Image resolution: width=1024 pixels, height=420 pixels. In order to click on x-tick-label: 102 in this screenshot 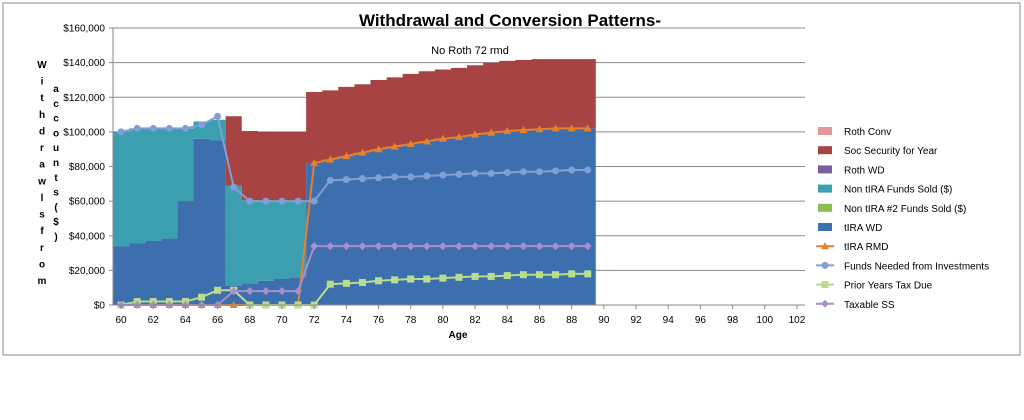, I will do `click(797, 320)`.